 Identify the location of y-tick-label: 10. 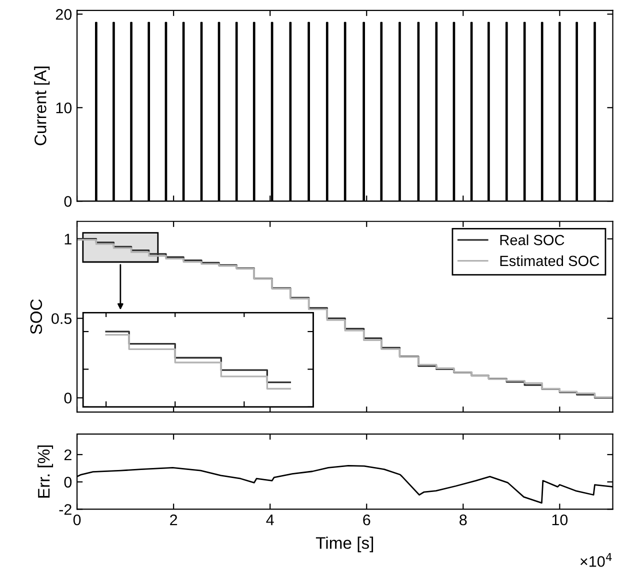
(64, 108).